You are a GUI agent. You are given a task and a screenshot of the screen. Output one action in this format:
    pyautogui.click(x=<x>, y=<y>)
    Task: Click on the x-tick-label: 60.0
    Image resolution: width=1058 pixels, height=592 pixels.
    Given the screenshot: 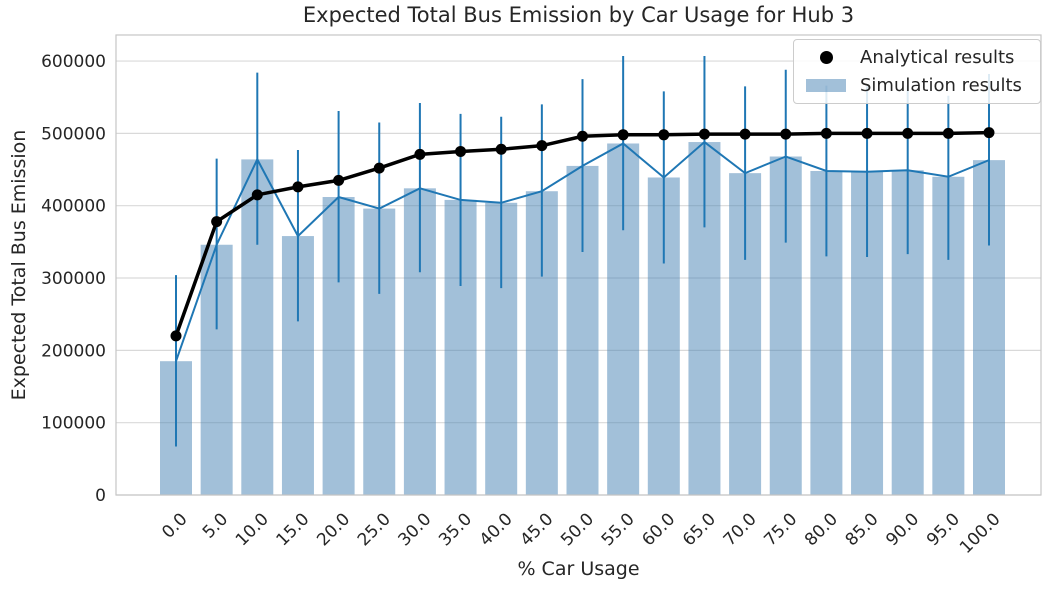 What is the action you would take?
    pyautogui.click(x=658, y=529)
    